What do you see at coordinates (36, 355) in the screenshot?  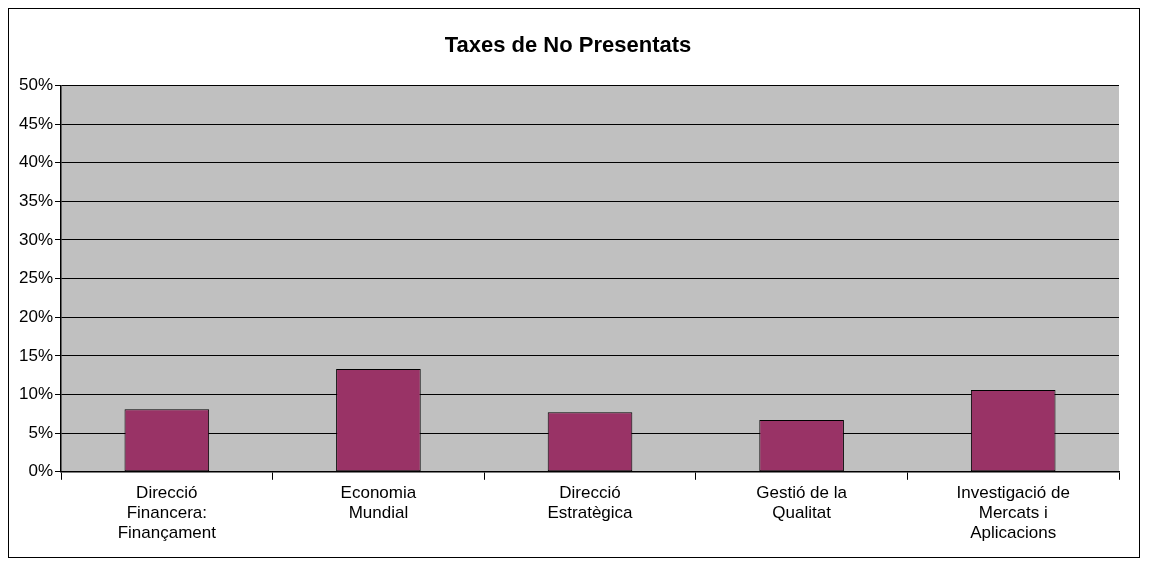 I see `y-tick-label: 15%` at bounding box center [36, 355].